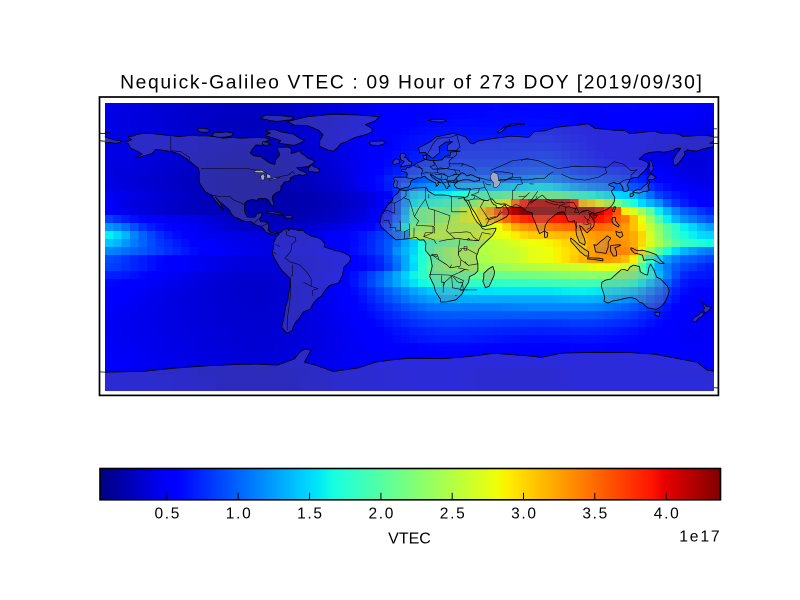 This screenshot has width=800, height=600. What do you see at coordinates (524, 514) in the screenshot?
I see `svg-text: 3.0` at bounding box center [524, 514].